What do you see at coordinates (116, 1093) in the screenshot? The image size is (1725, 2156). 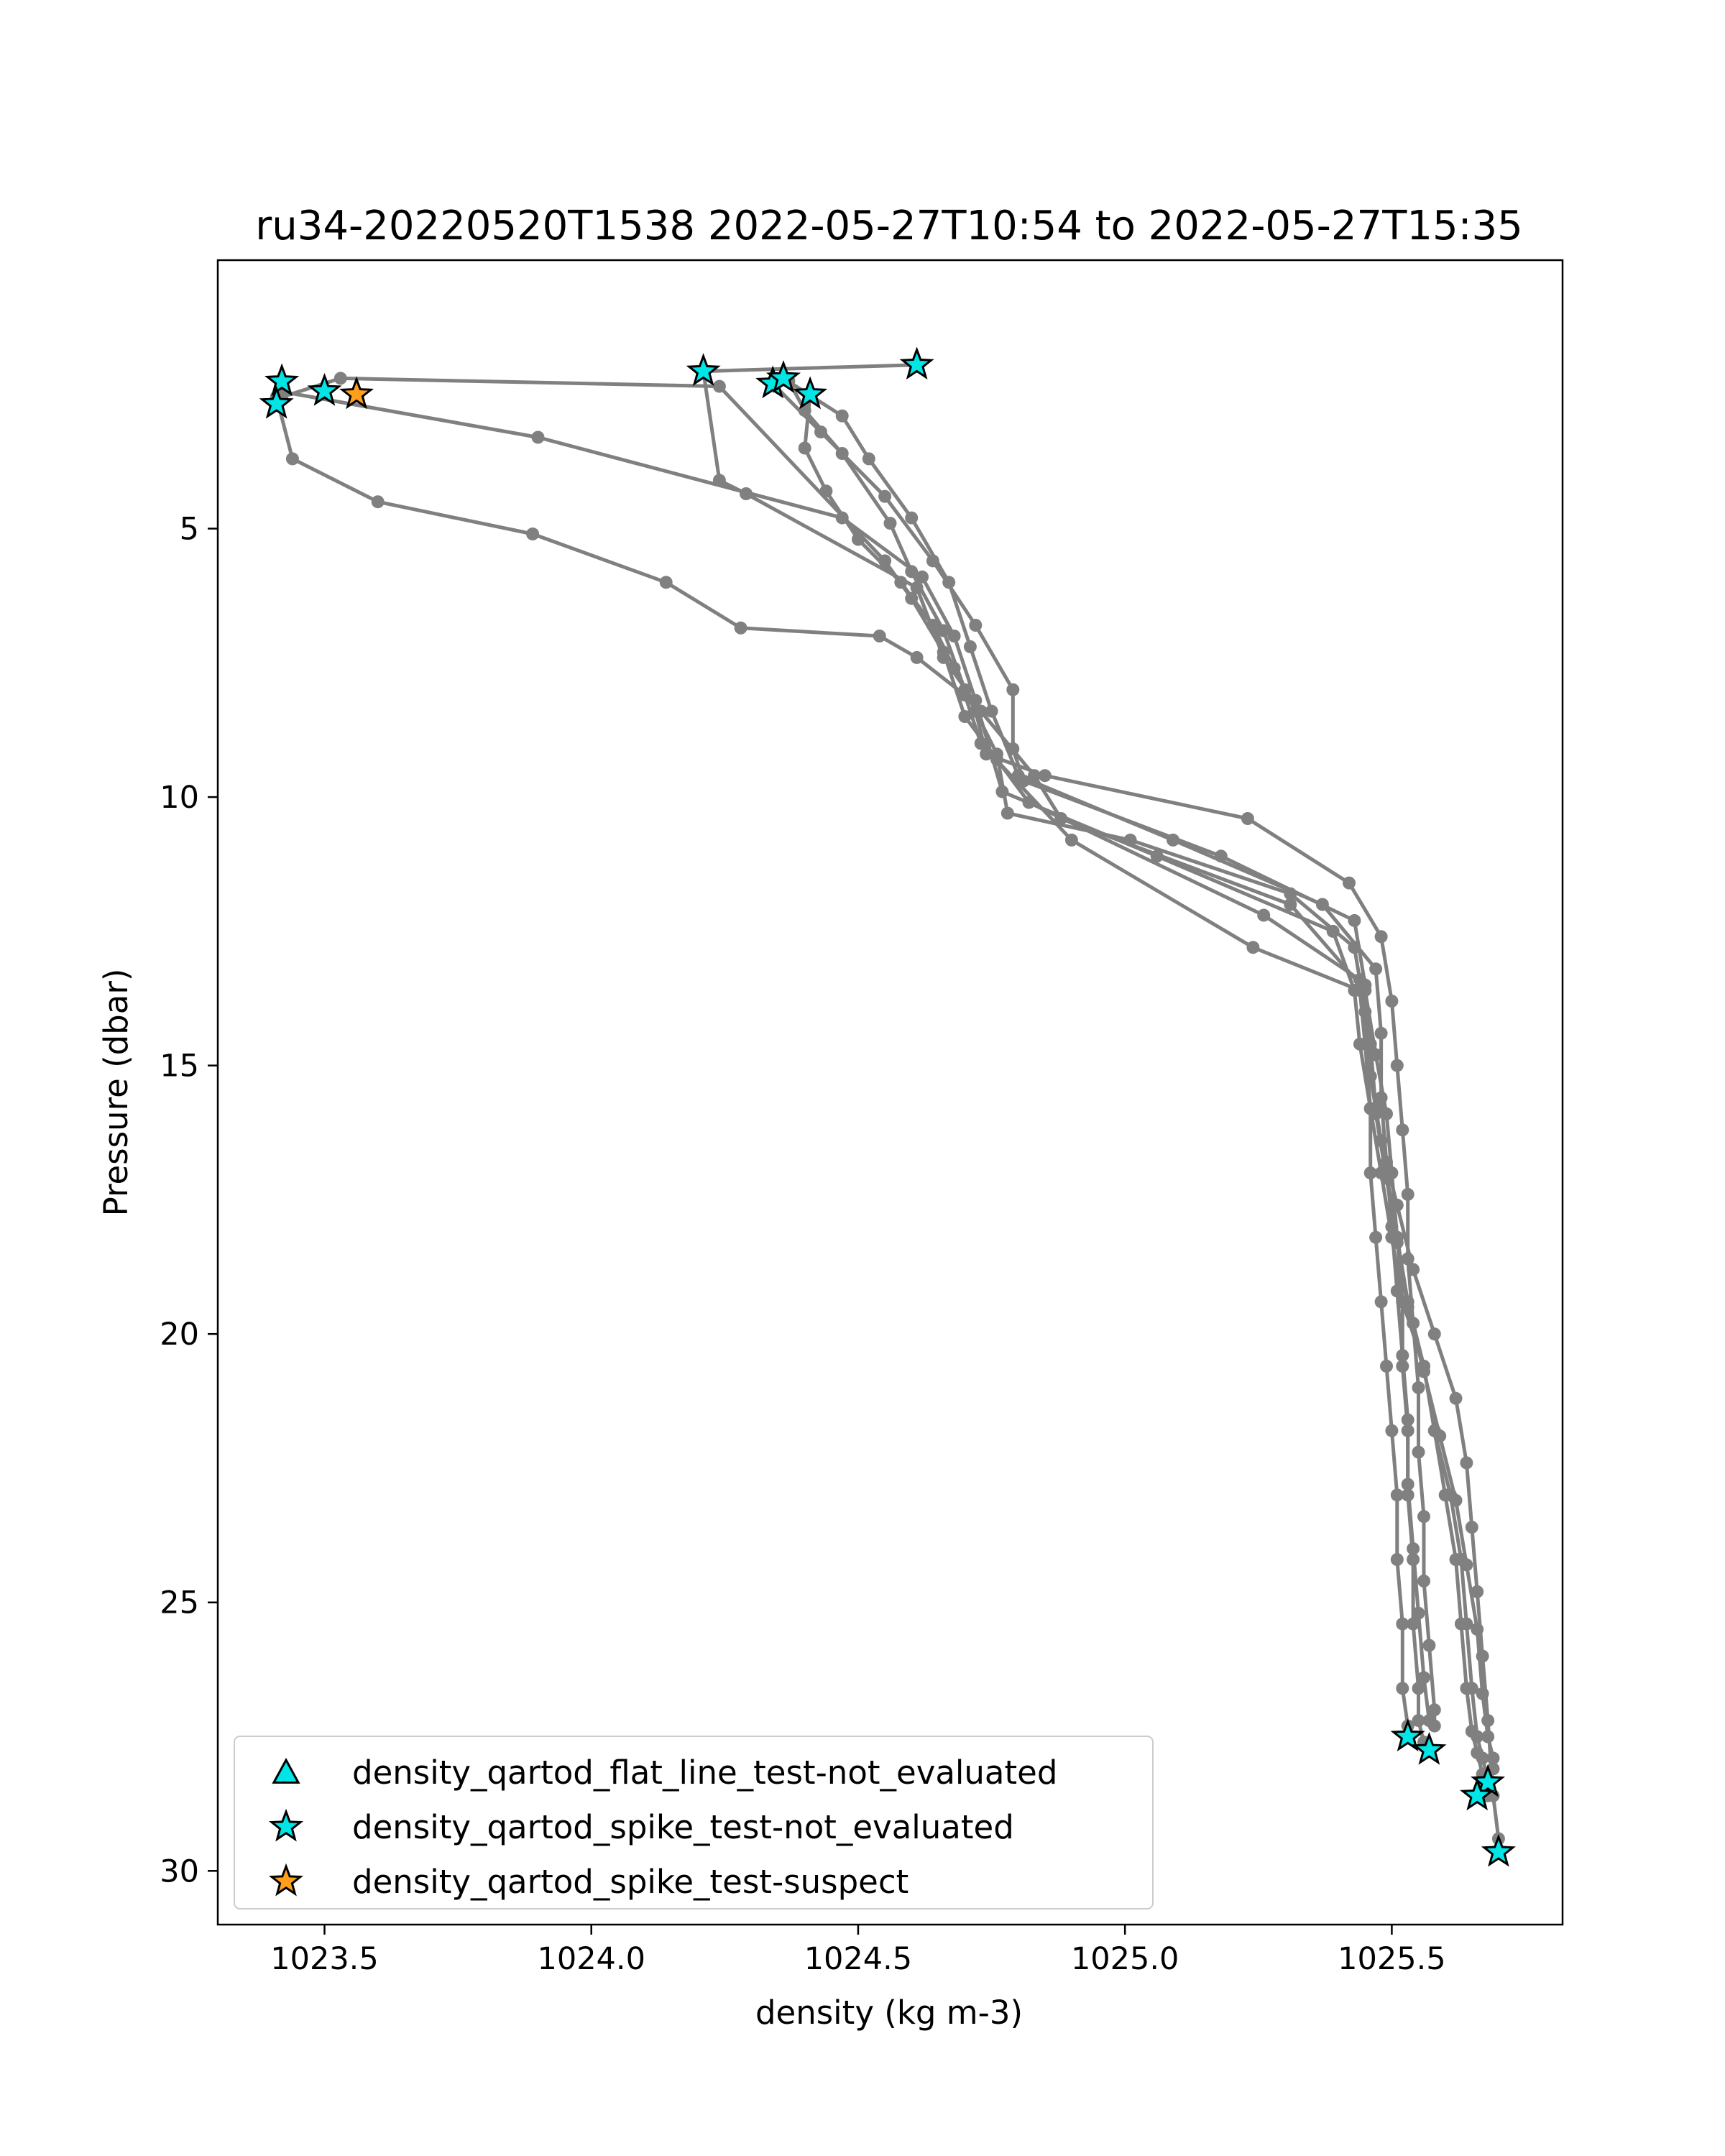 I see `y-axis-label: Pressure (dbar)` at bounding box center [116, 1093].